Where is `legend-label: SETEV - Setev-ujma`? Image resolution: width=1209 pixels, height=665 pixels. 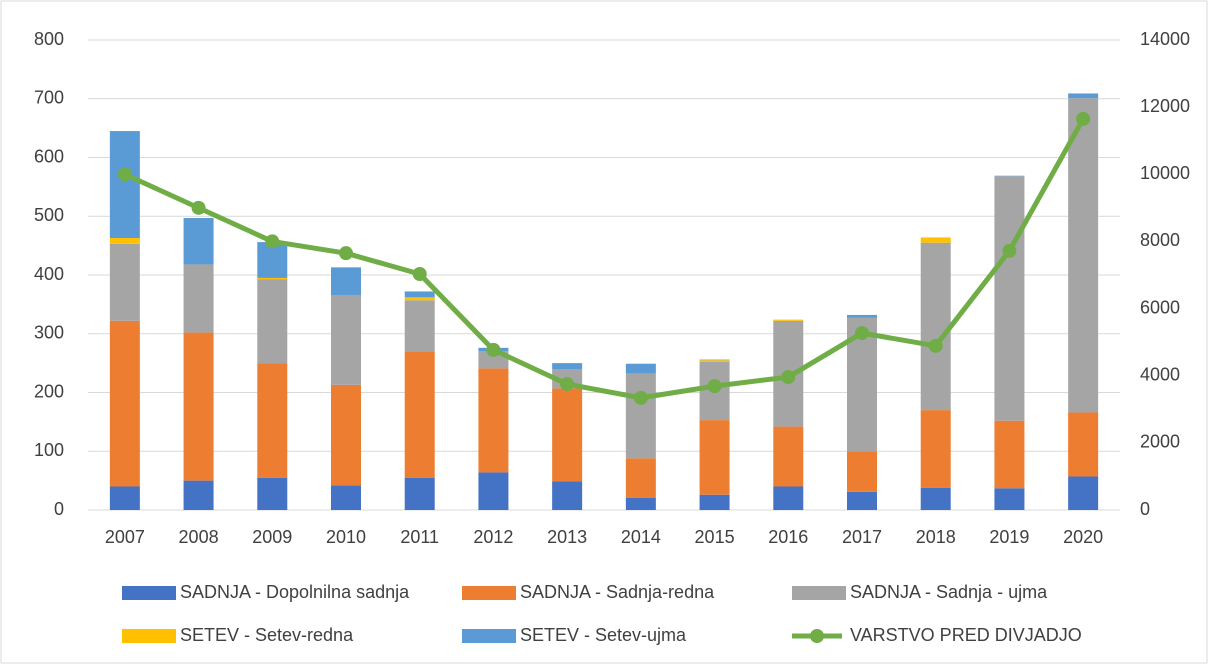 legend-label: SETEV - Setev-ujma is located at coordinates (603, 635).